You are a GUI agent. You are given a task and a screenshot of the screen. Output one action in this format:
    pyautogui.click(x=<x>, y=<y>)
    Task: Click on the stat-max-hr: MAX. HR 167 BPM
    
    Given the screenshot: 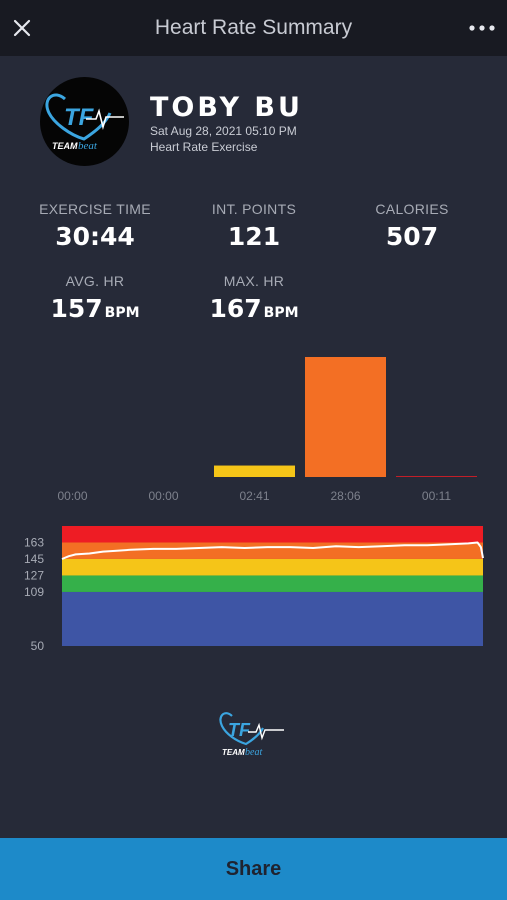 What is the action you would take?
    pyautogui.click(x=254, y=298)
    